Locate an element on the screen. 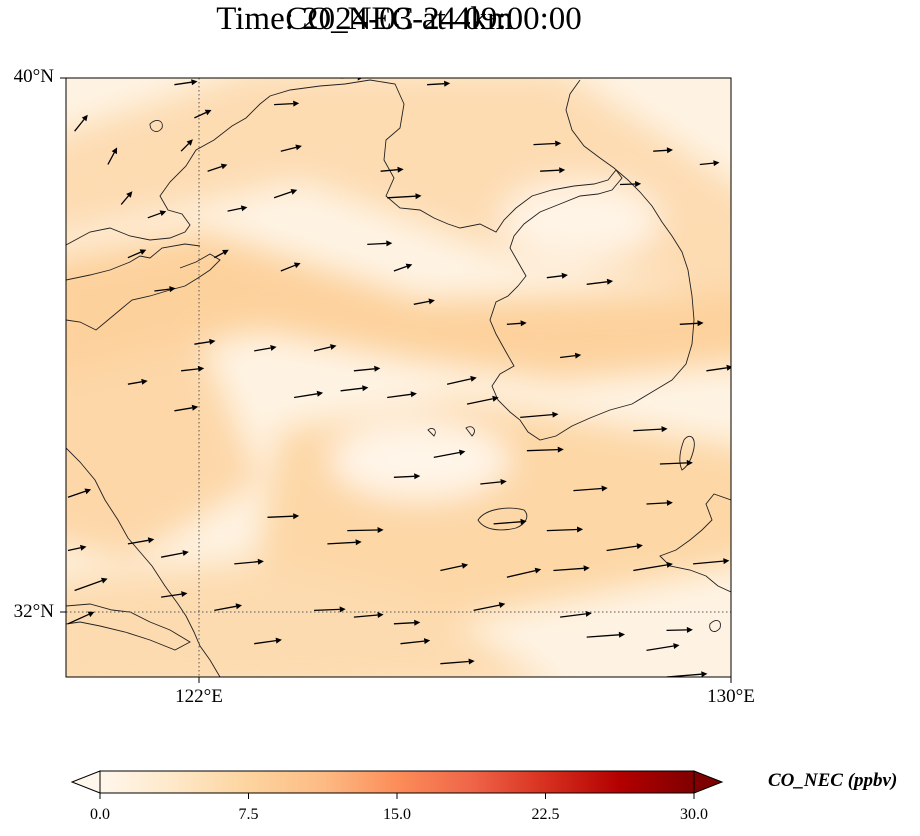 This screenshot has height=836, width=920. field-band-west is located at coordinates (163, 450).